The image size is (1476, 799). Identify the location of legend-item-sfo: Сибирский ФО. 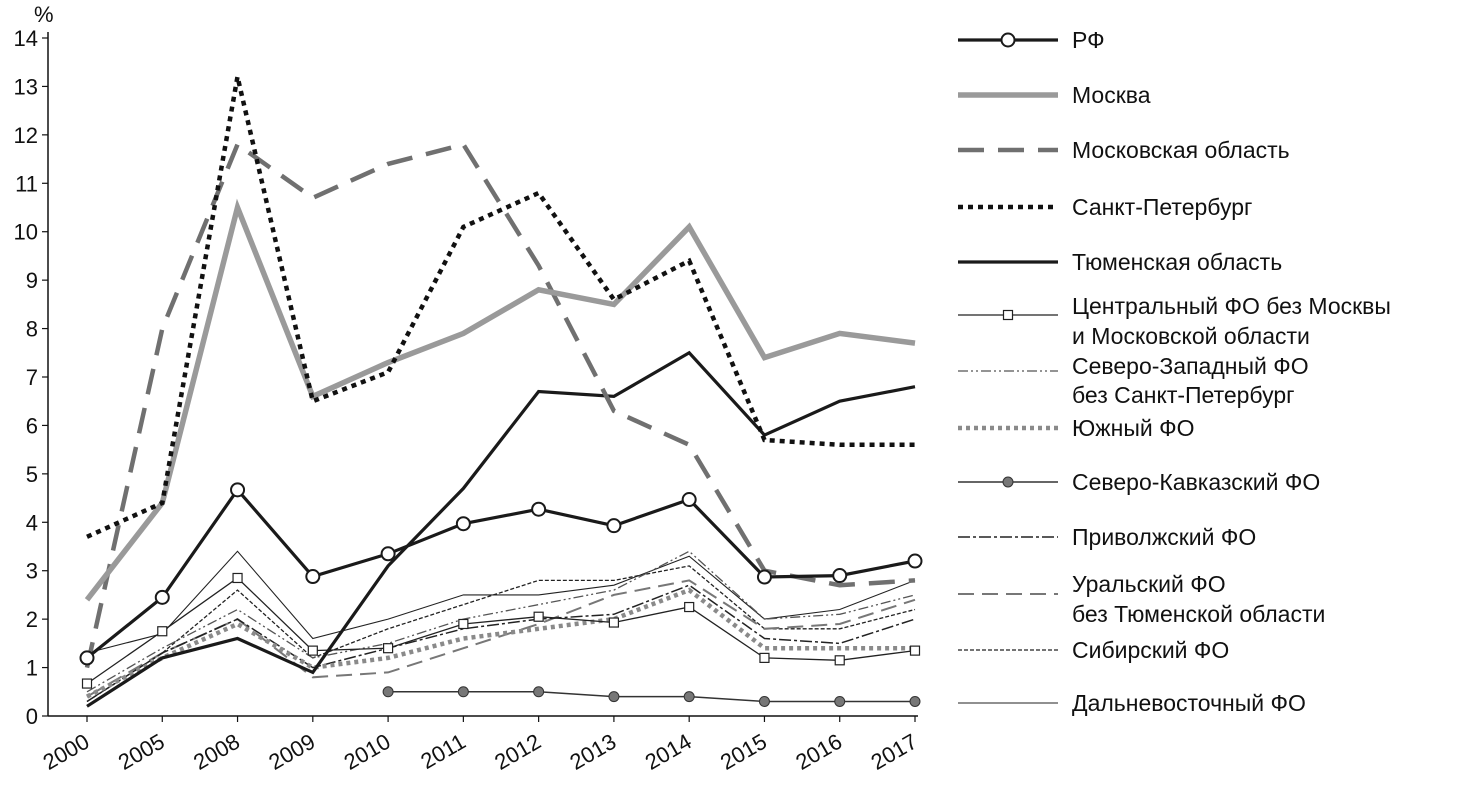
(1093, 650).